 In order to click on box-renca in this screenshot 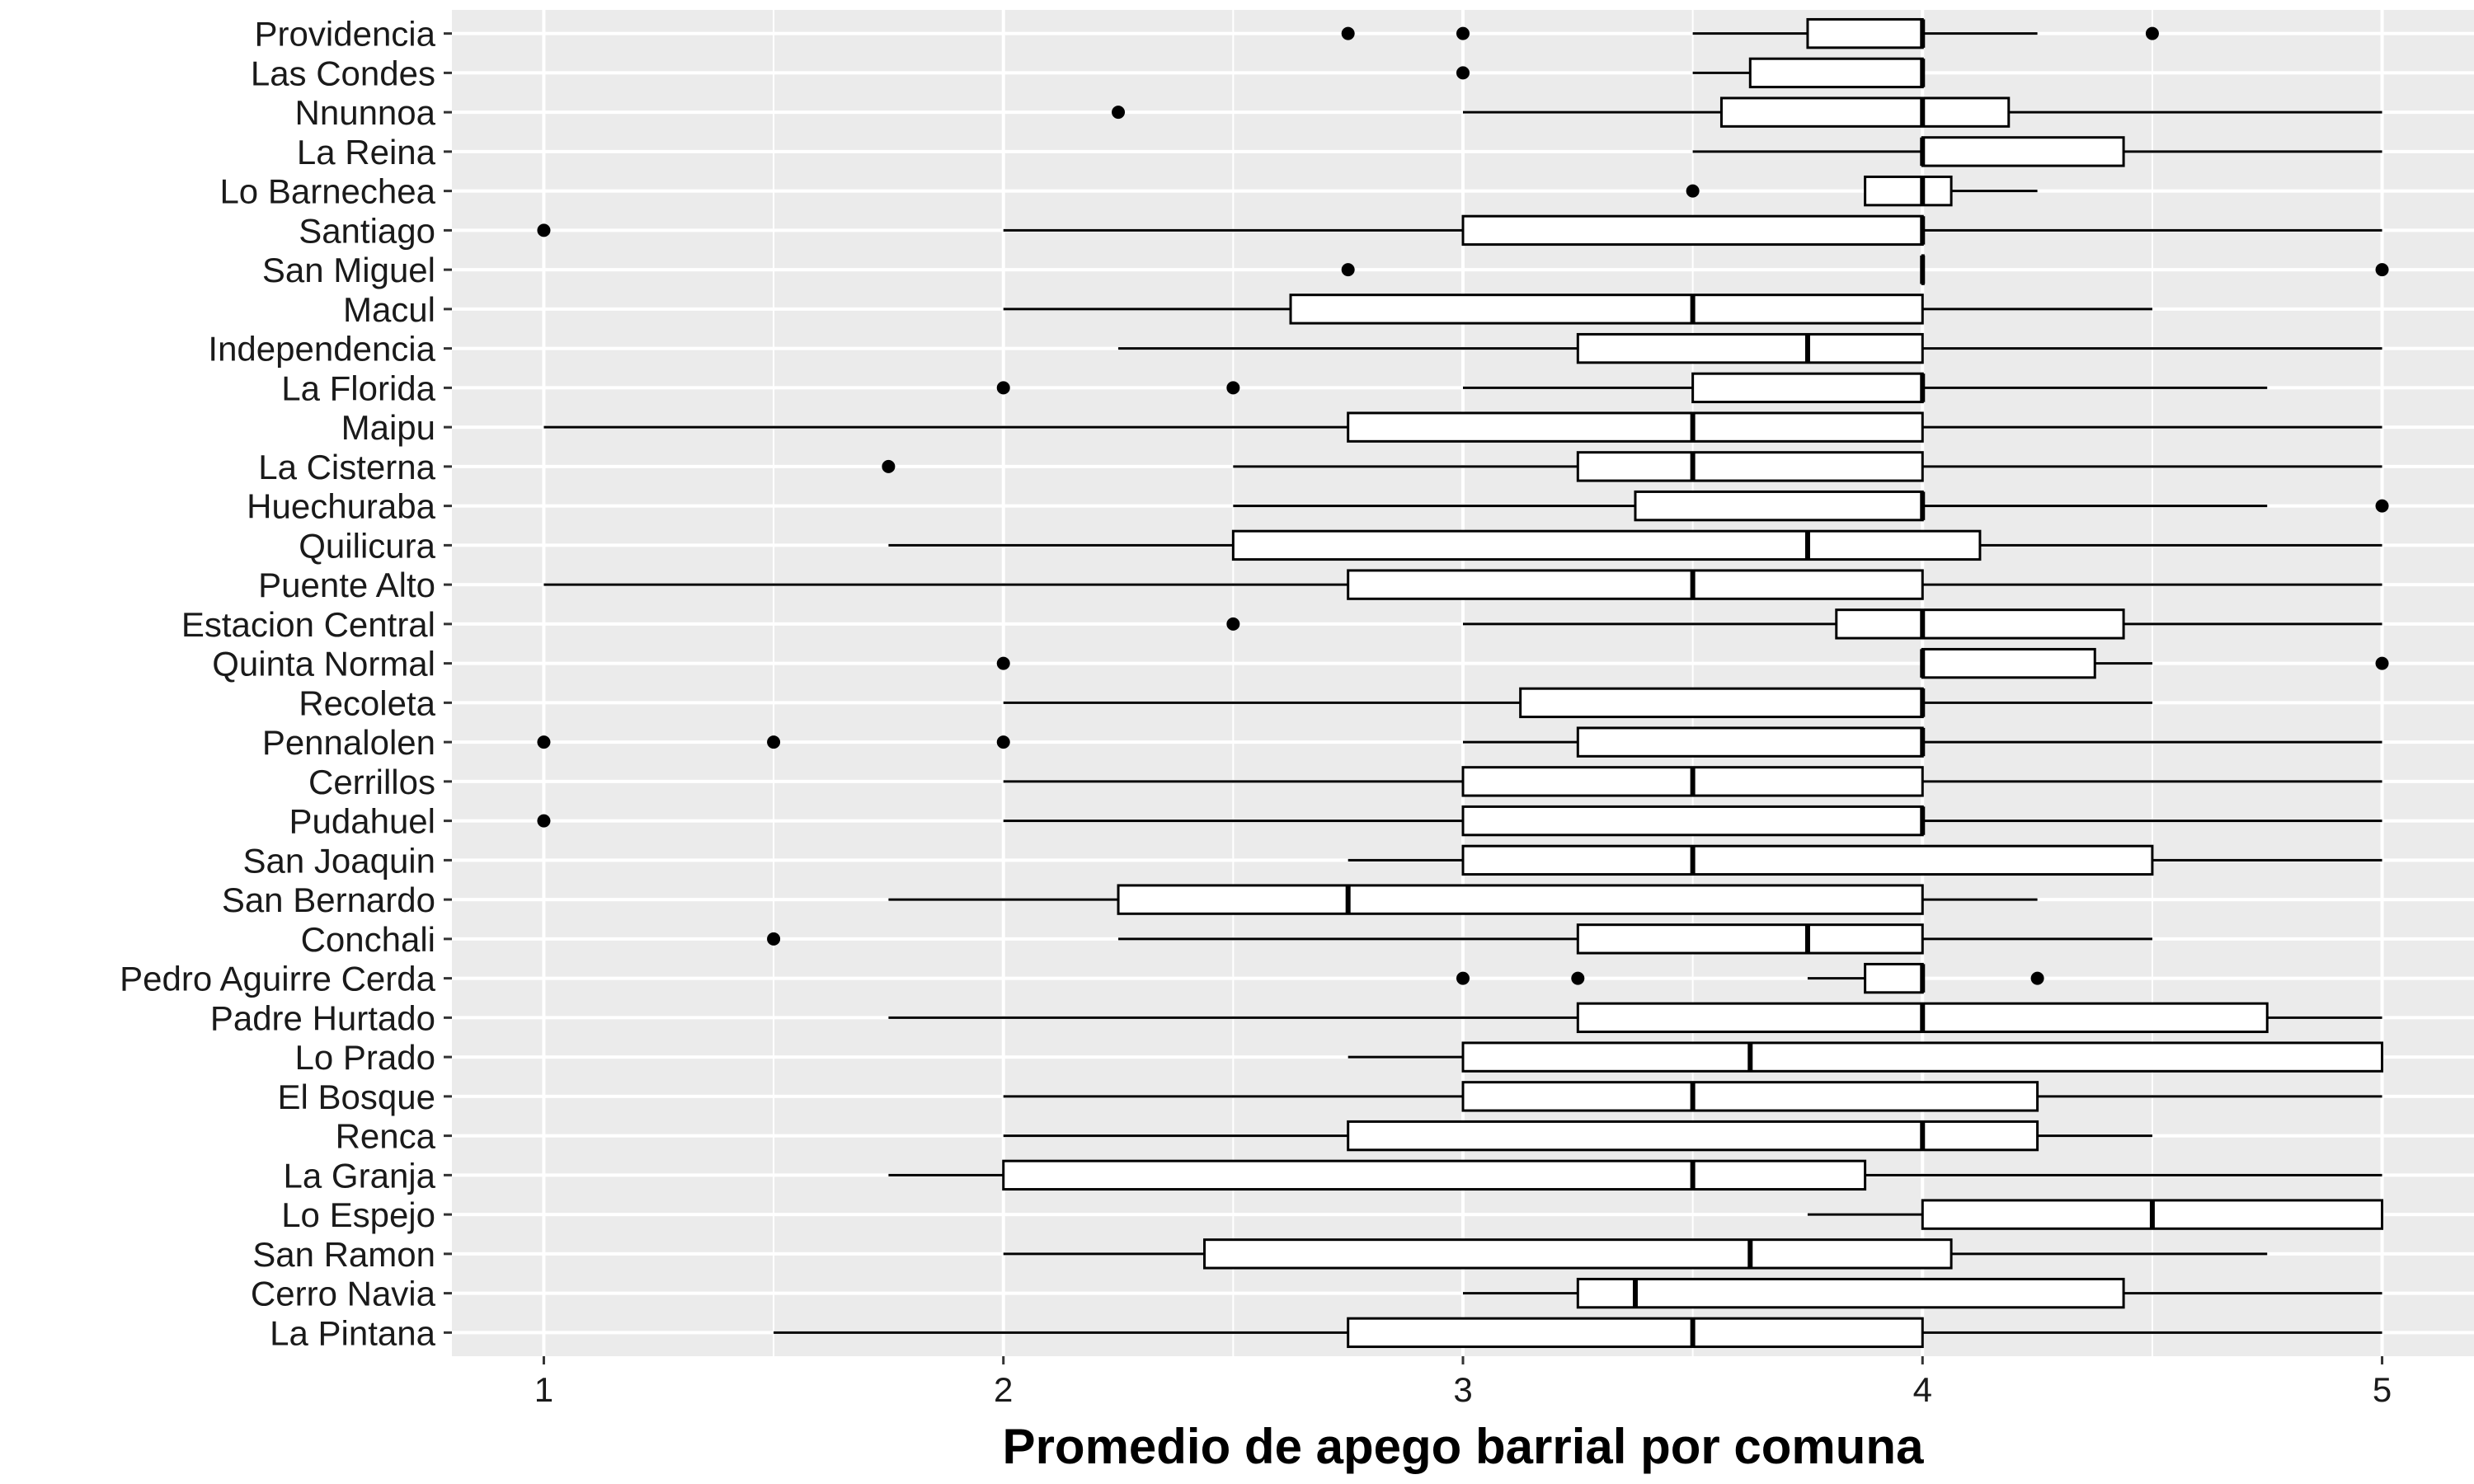, I will do `click(1577, 1136)`.